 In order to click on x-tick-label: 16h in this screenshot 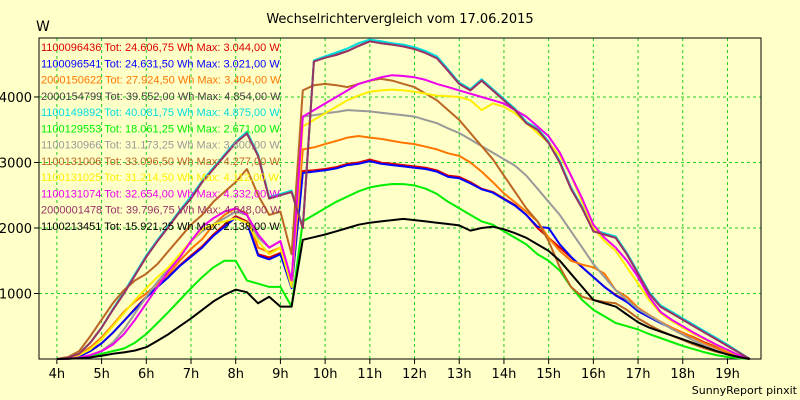, I will do `click(593, 374)`.